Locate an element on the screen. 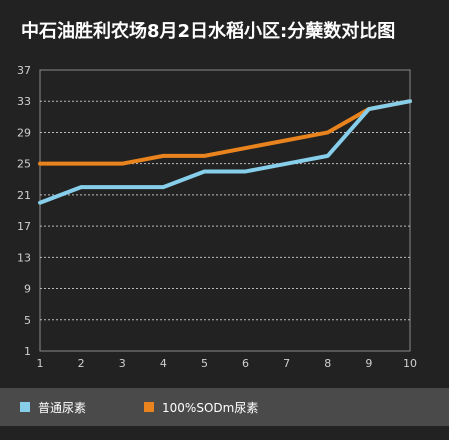 Image resolution: width=449 pixels, height=440 pixels. x-tick-label: 2 is located at coordinates (81, 363).